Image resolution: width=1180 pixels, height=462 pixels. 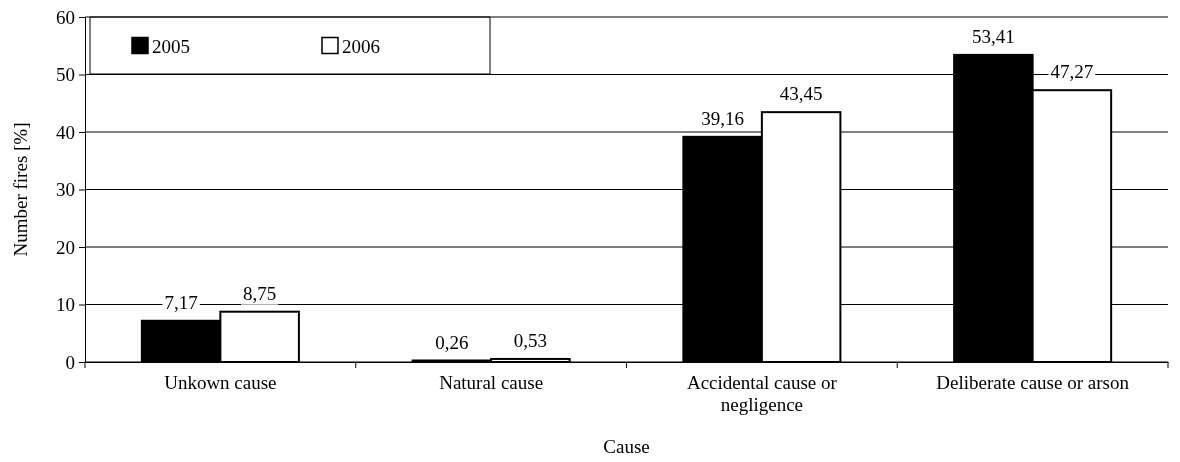 What do you see at coordinates (762, 393) in the screenshot?
I see `x-tick-label: Accidental cause or negligence` at bounding box center [762, 393].